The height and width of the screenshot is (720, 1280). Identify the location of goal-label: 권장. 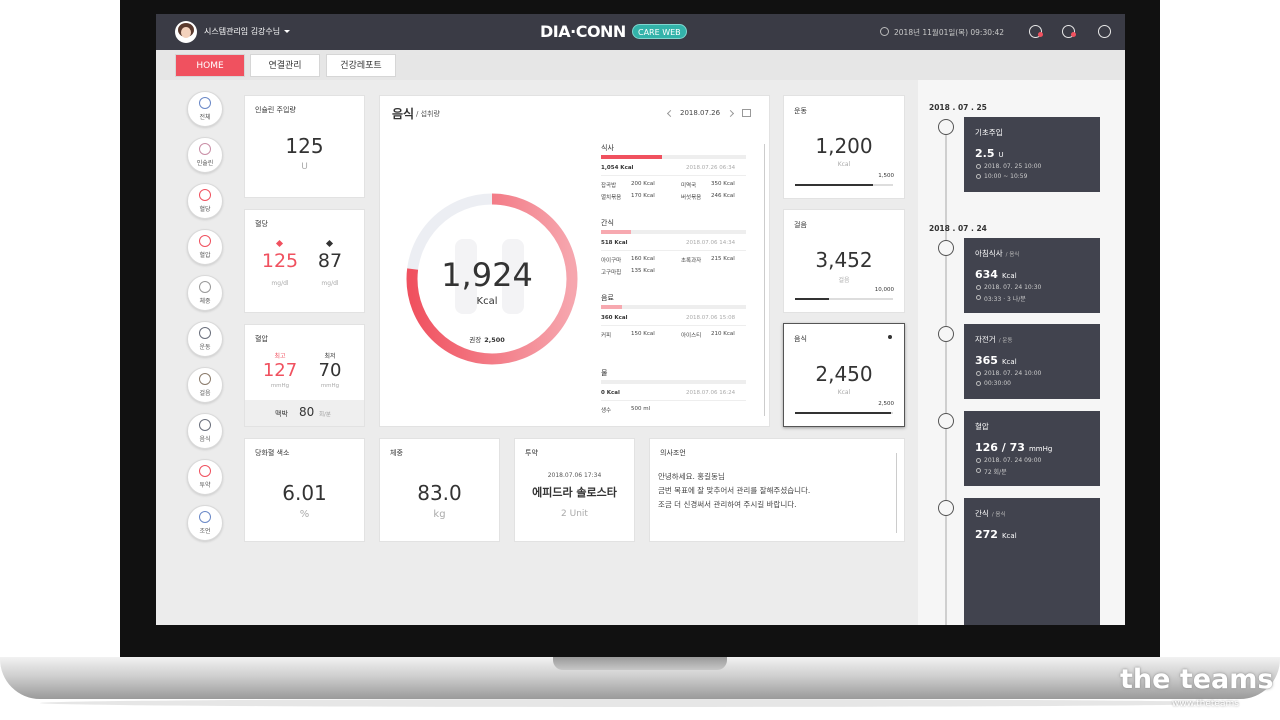
(475, 340).